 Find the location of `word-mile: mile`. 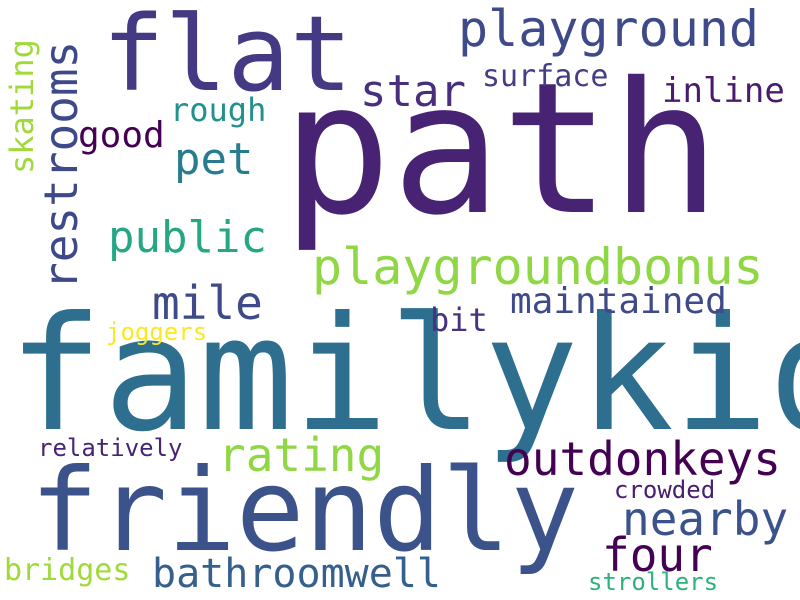

word-mile: mile is located at coordinates (207, 303).